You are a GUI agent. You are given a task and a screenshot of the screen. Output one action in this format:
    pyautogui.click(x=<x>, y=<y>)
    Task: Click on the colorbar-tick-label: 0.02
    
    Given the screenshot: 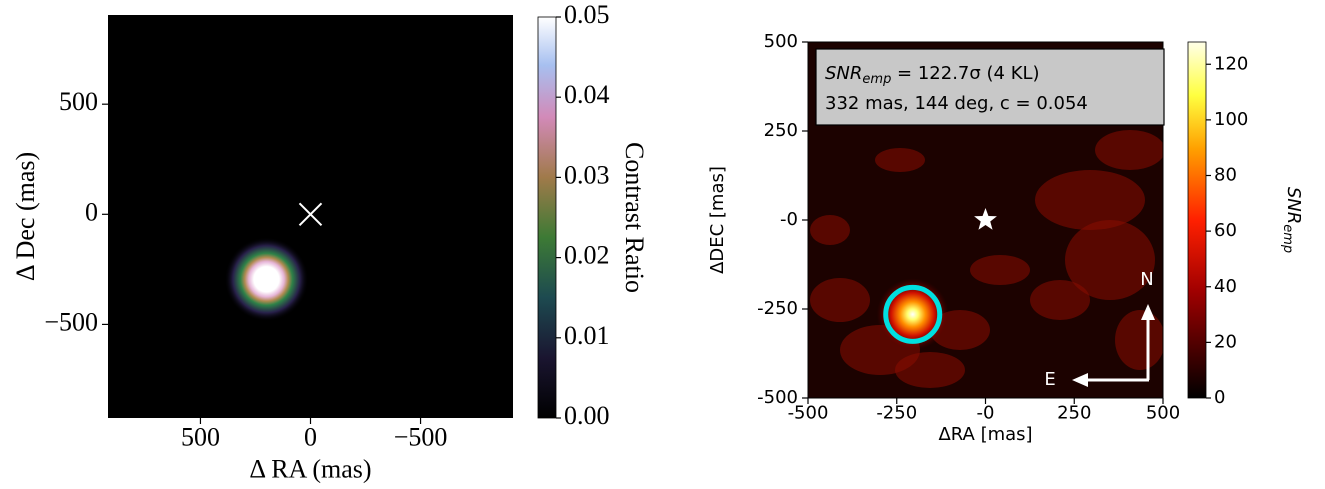 What is the action you would take?
    pyautogui.click(x=587, y=255)
    